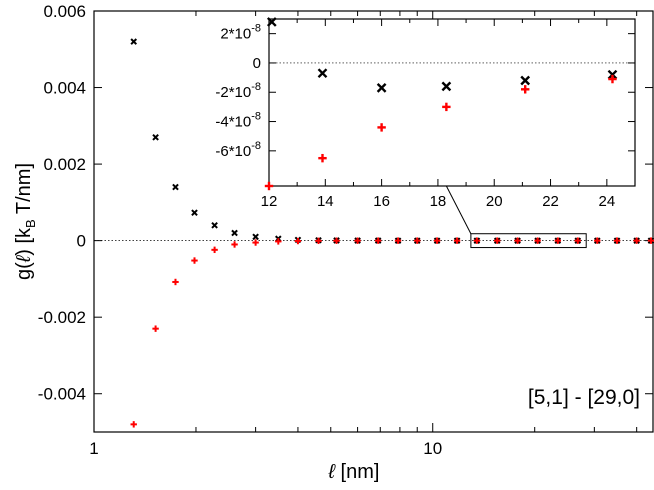 This screenshot has height=490, width=654. Describe the element at coordinates (30, 223) in the screenshot. I see `y-axis-label-sub: B` at that location.